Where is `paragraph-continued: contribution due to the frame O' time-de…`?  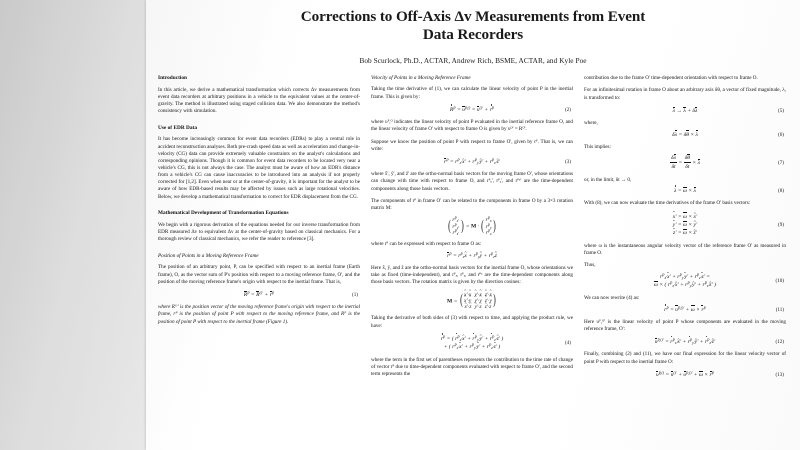 paragraph-continued: contribution due to the frame O' time-de… is located at coordinates (671, 78).